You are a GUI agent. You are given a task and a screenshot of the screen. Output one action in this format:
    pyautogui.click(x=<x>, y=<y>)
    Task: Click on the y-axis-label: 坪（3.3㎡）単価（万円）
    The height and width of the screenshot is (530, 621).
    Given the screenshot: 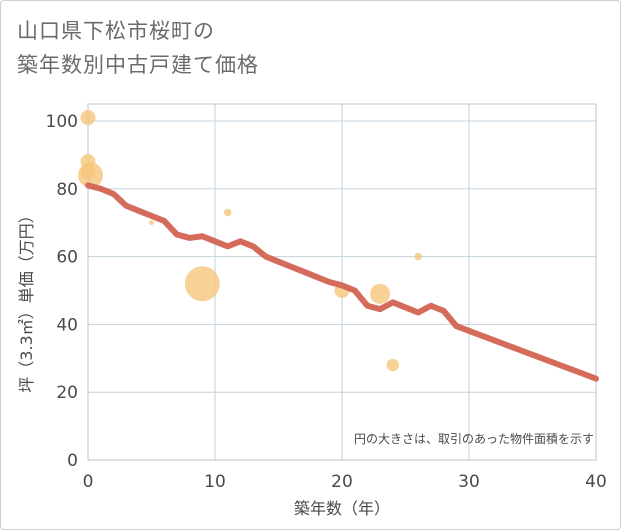 What is the action you would take?
    pyautogui.click(x=26, y=299)
    